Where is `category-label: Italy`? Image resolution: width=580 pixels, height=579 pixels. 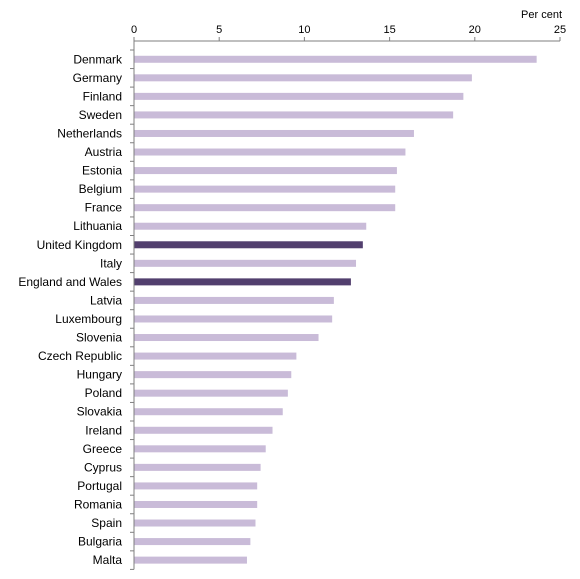 category-label: Italy is located at coordinates (111, 263).